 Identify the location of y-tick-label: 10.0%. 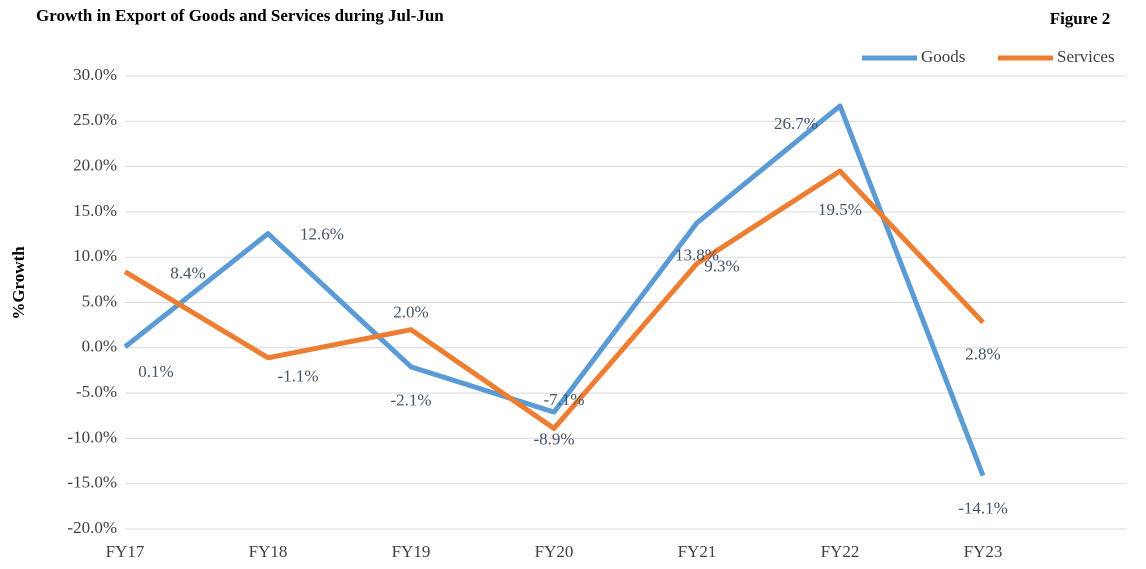
(95, 255).